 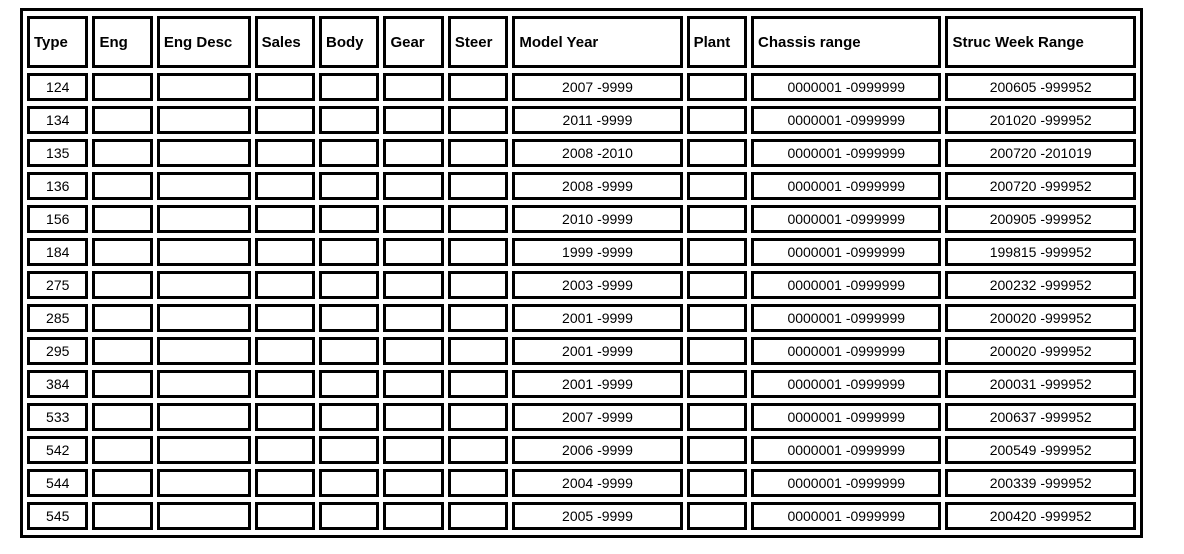 I want to click on cell-struc-week-range: 200232 -999952, so click(x=1040, y=285).